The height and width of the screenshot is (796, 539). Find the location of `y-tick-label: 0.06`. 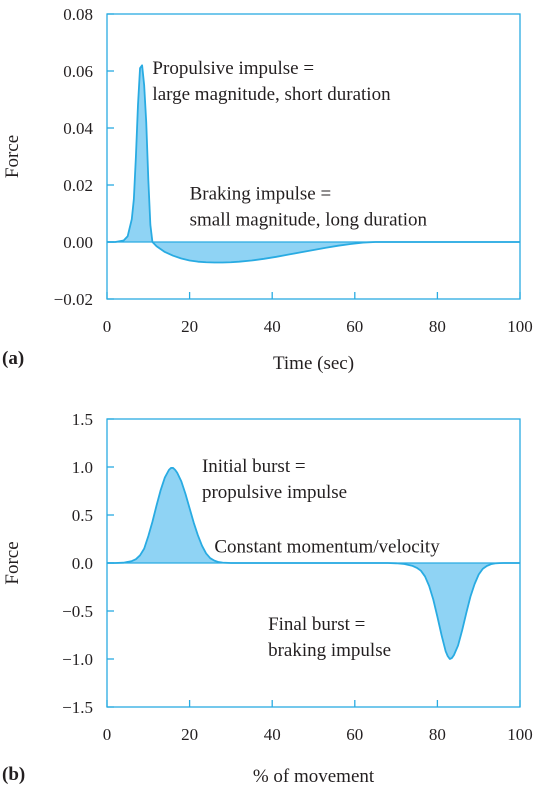

y-tick-label: 0.06 is located at coordinates (78, 71).